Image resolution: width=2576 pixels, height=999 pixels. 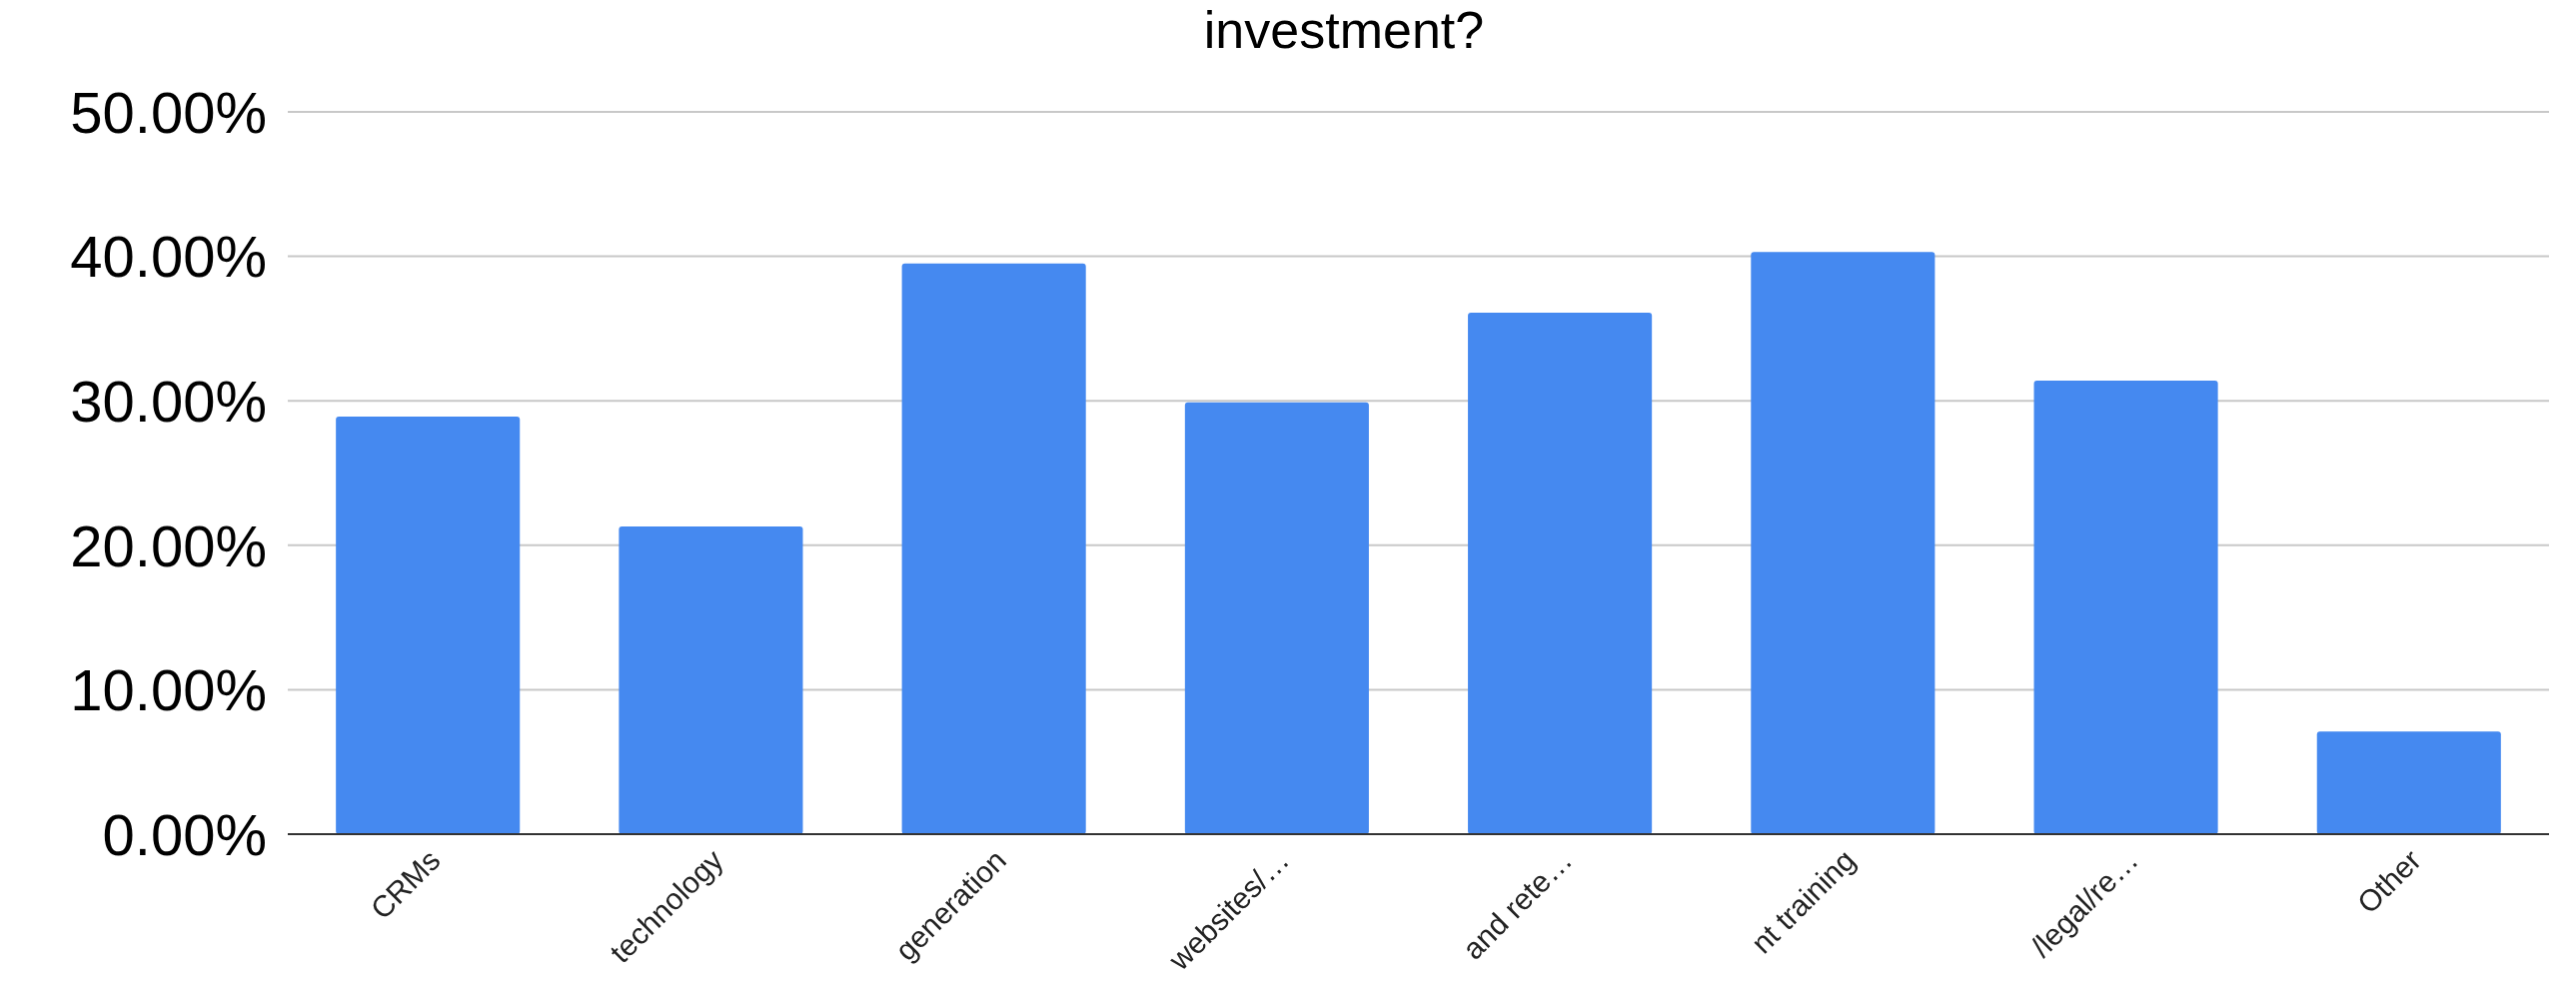 I want to click on y-tick-label: 50.00%, so click(x=168, y=112).